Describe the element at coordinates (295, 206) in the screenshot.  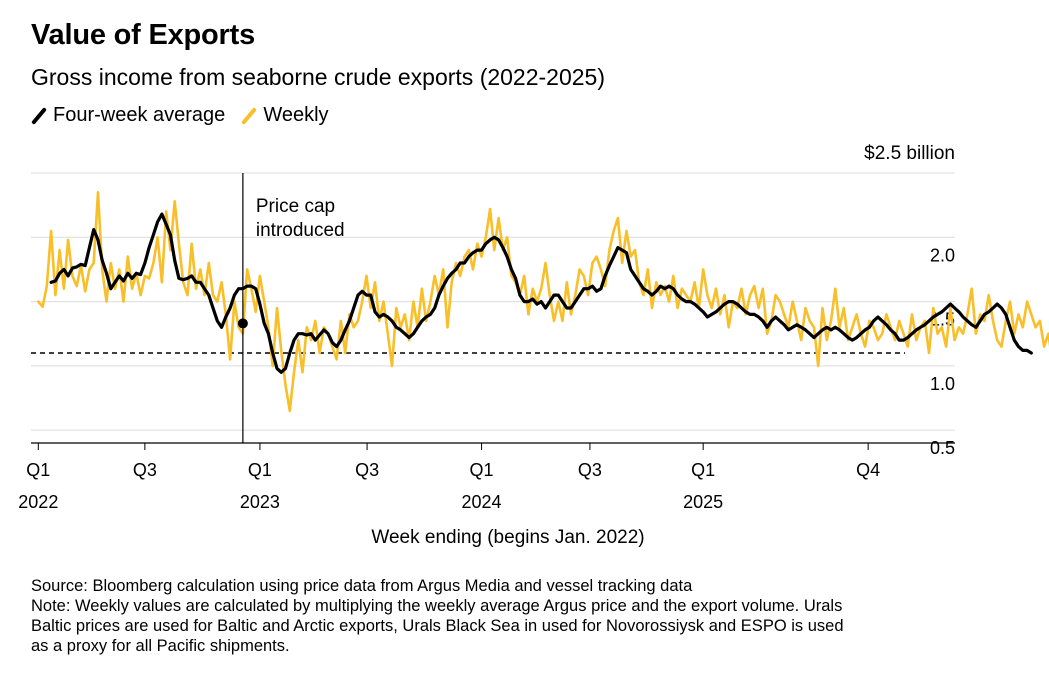
I see `price-cap-annotation: Price cap` at that location.